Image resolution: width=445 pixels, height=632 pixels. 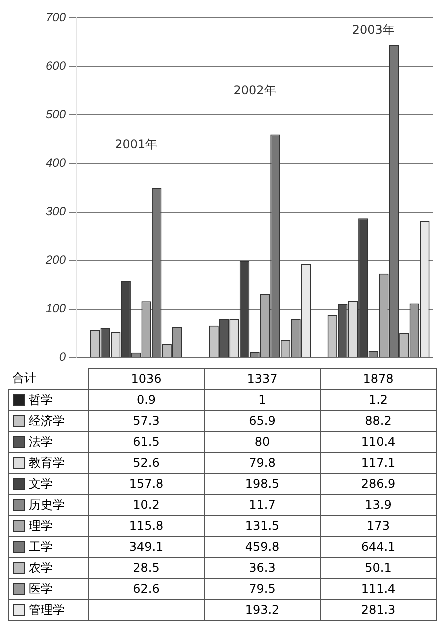 What do you see at coordinates (378, 610) in the screenshot?
I see `data-label: 281.3` at bounding box center [378, 610].